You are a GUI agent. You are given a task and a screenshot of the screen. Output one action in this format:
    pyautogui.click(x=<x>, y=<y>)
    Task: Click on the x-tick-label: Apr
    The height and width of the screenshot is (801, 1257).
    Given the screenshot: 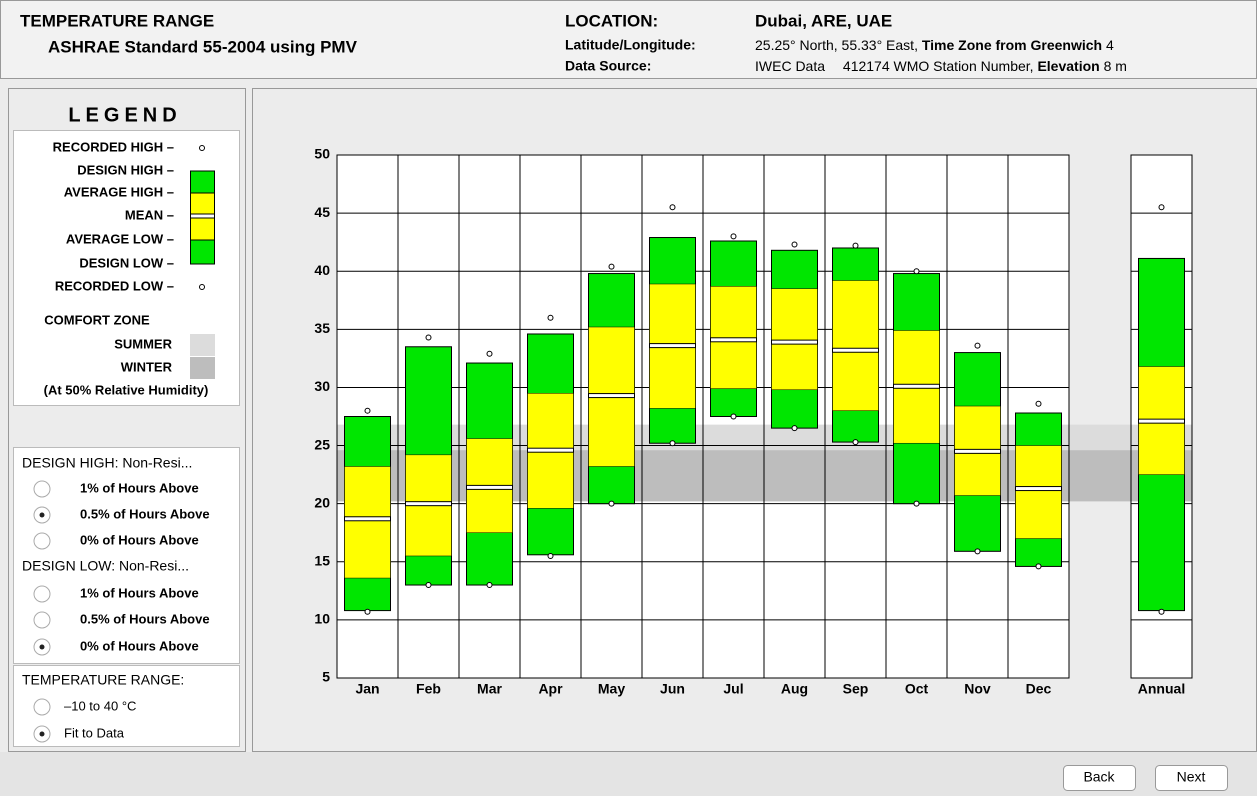 What is the action you would take?
    pyautogui.click(x=550, y=689)
    